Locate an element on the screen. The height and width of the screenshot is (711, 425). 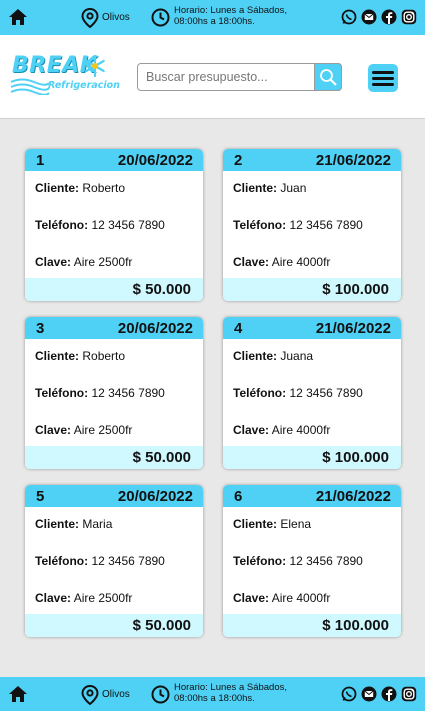
search-button is located at coordinates (328, 77).